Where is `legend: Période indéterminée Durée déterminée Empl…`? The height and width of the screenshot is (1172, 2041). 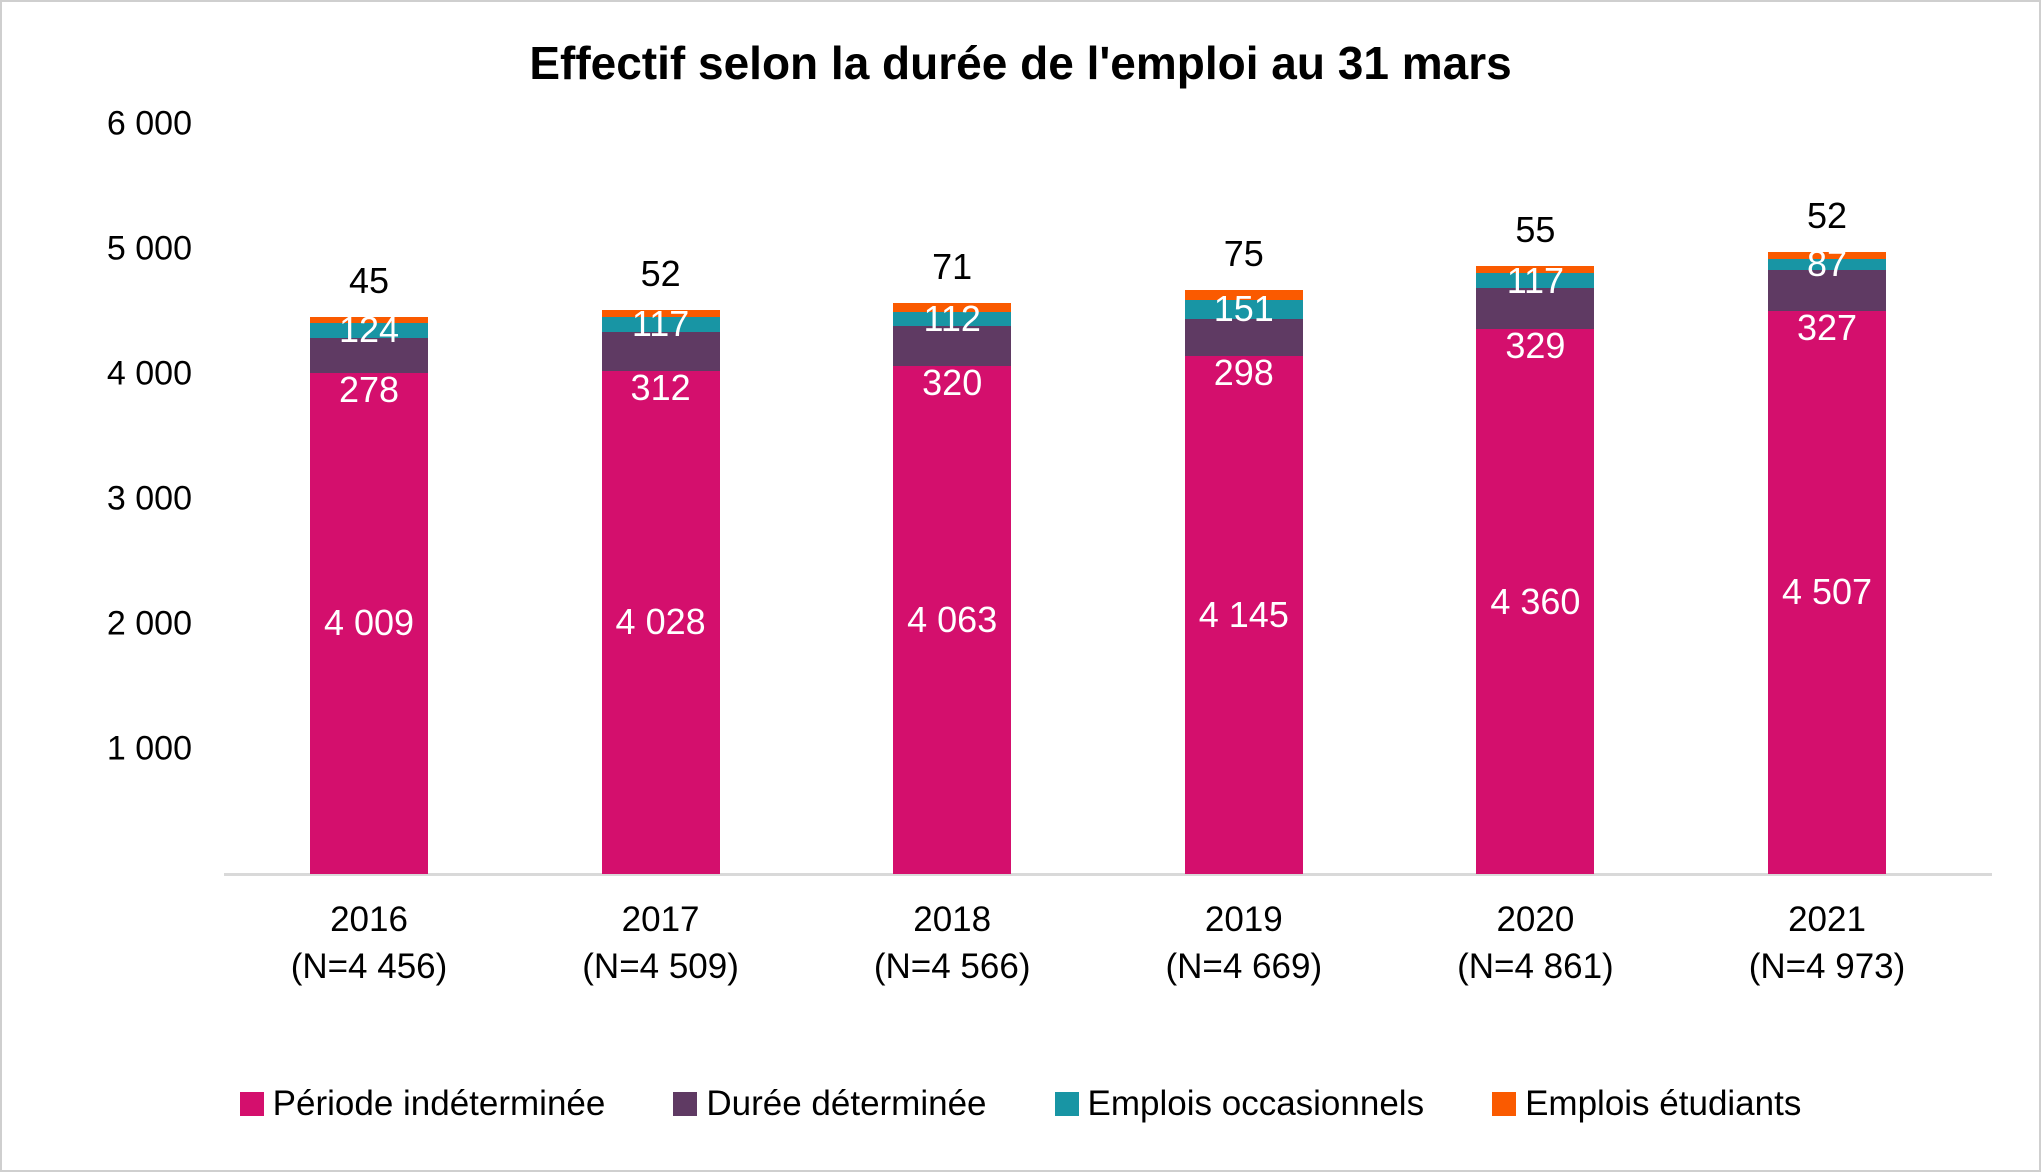 legend: Période indéterminée Durée déterminée Empl… is located at coordinates (1020, 1104).